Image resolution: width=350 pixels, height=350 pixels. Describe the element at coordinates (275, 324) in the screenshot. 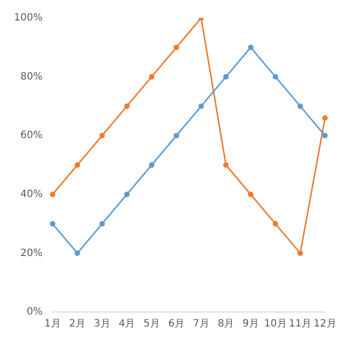

I see `x-tick-label: 10月` at that location.